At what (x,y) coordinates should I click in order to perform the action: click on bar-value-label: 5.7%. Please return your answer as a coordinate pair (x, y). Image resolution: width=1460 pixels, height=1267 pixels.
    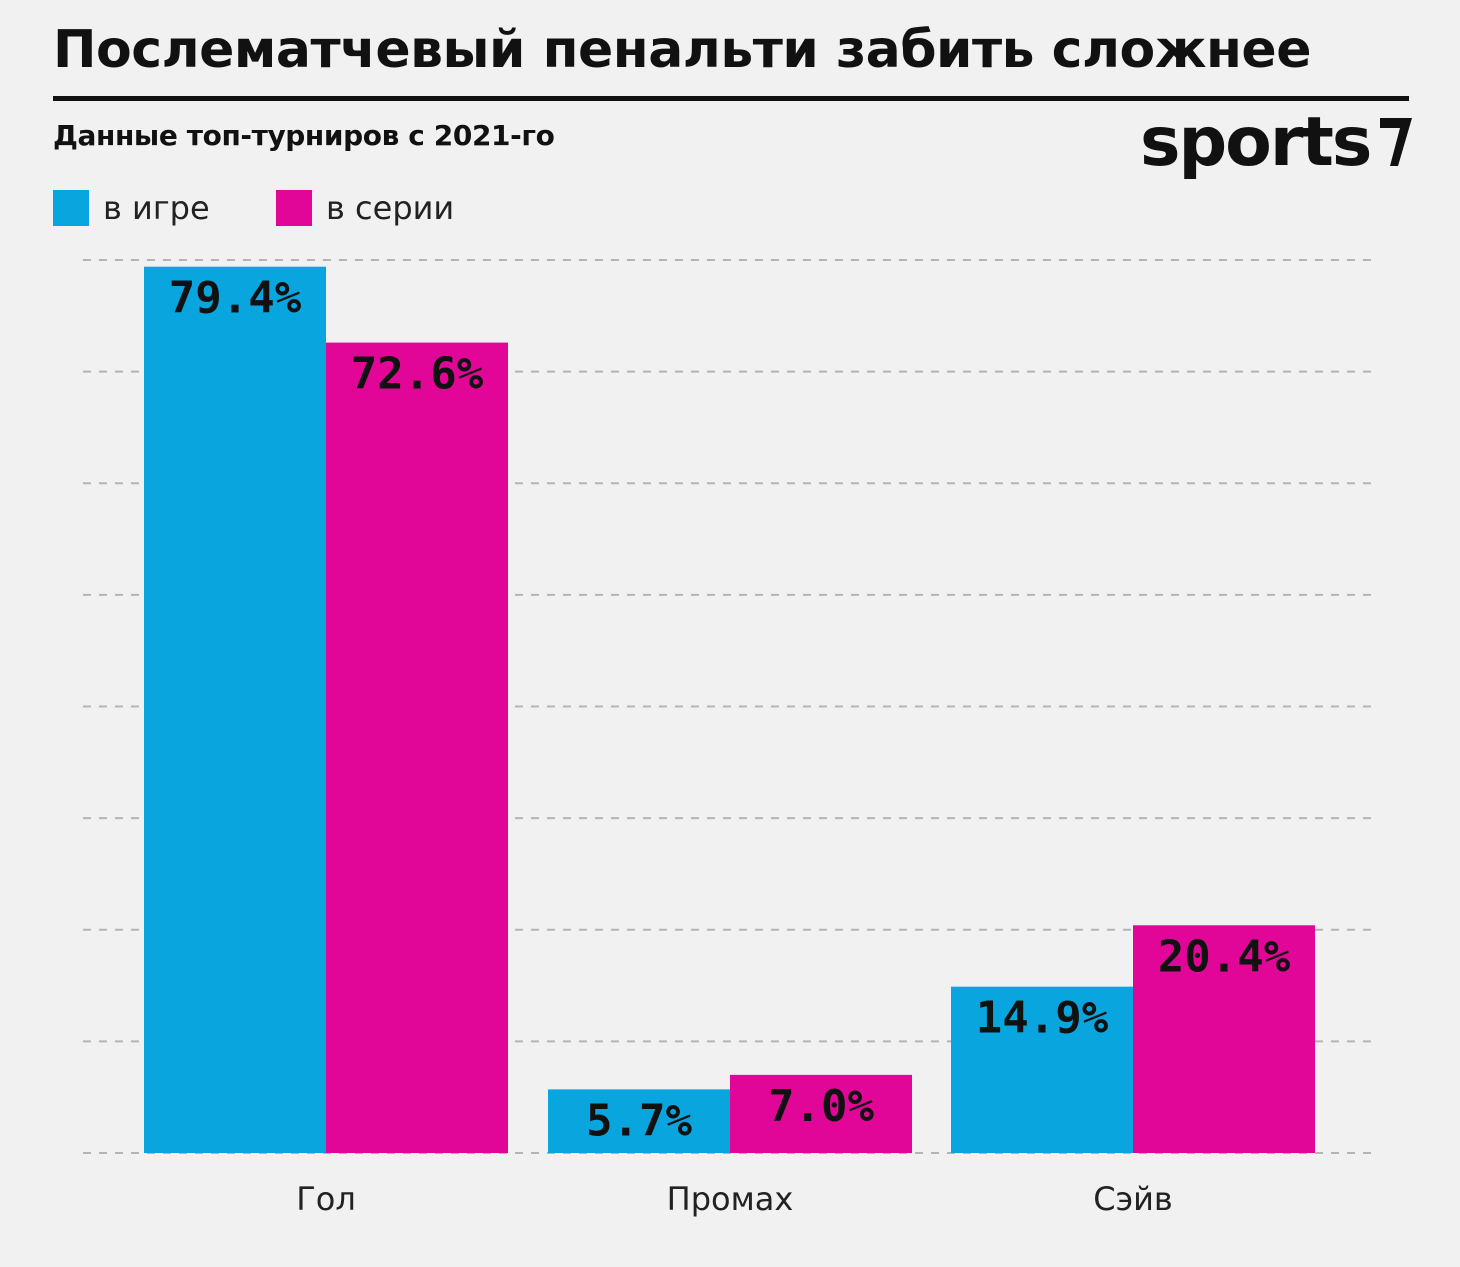
    Looking at the image, I should click on (639, 1120).